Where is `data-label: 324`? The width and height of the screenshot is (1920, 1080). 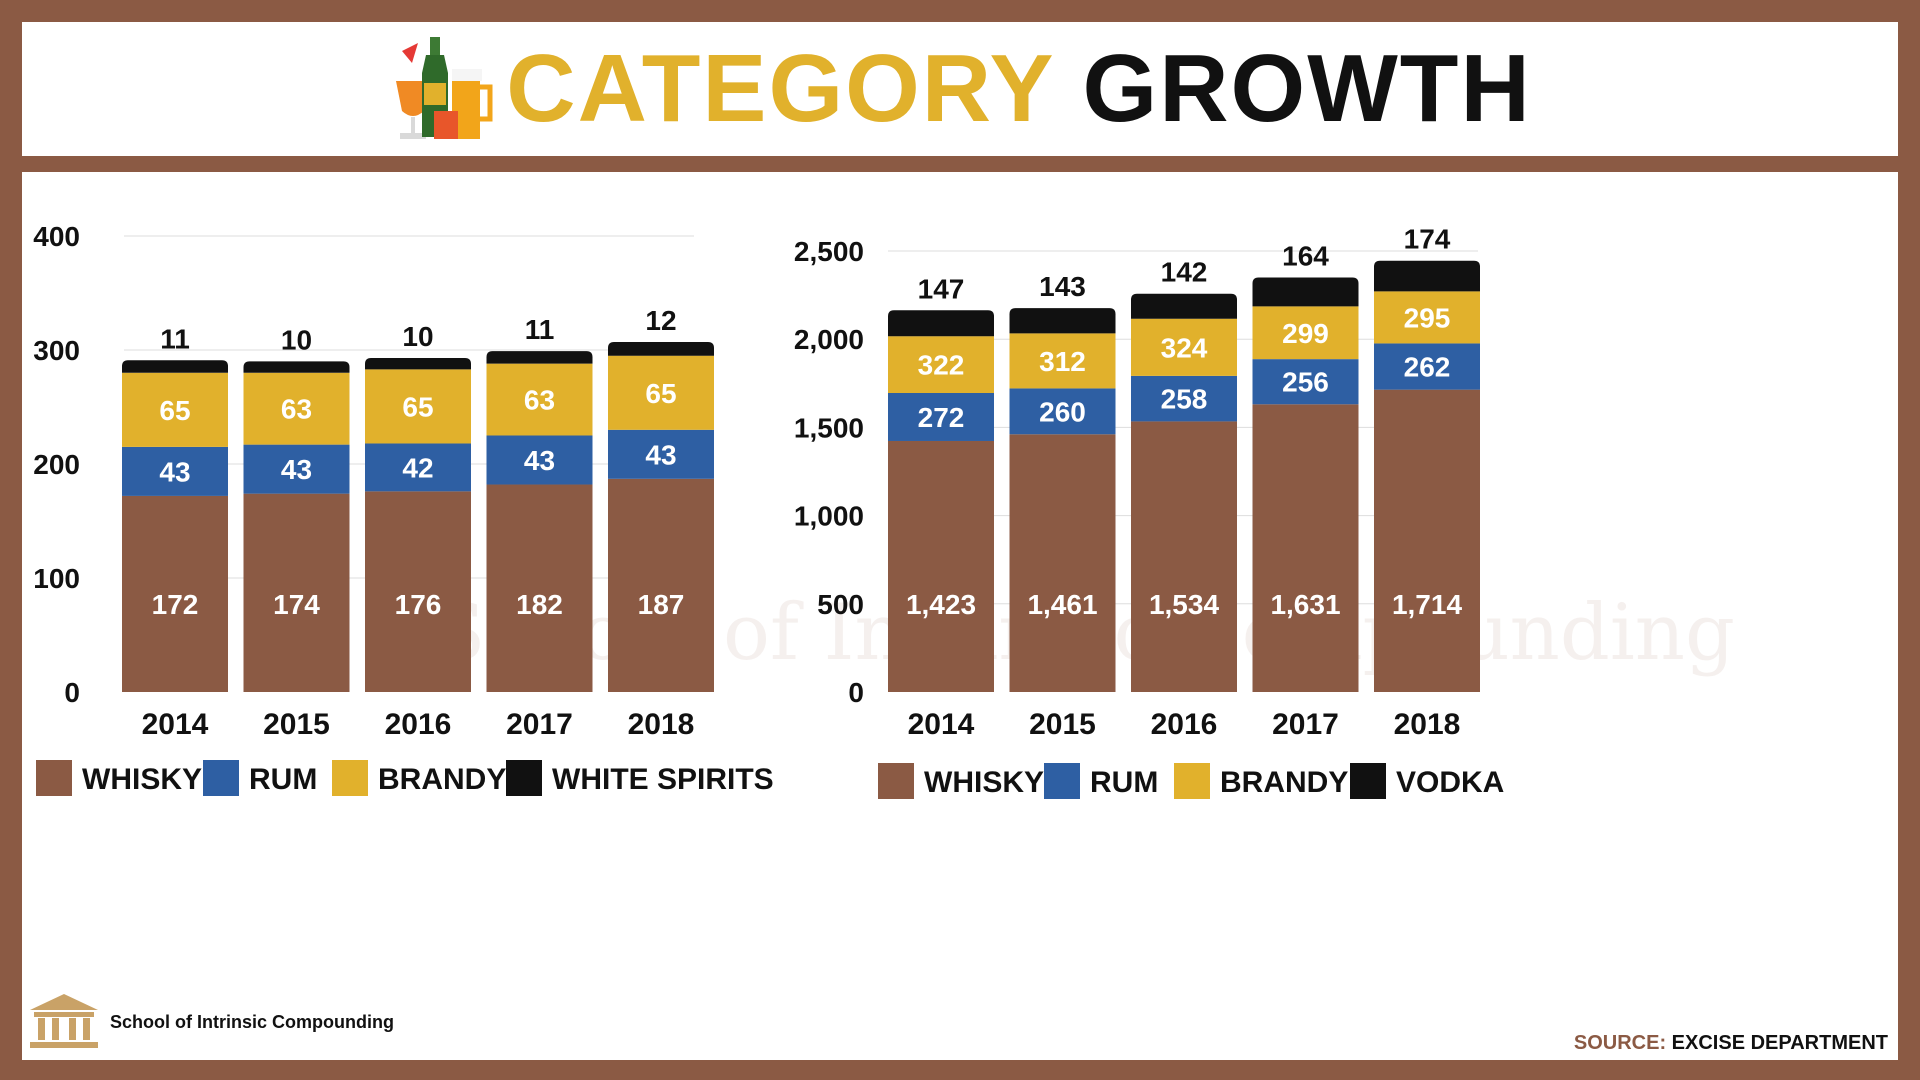
data-label: 324 is located at coordinates (1184, 347).